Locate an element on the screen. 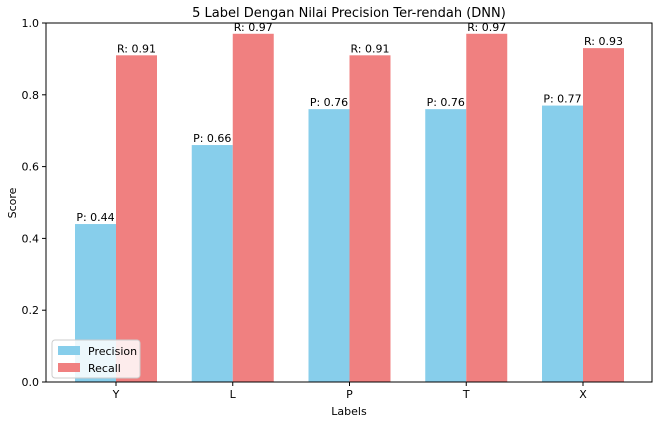 The height and width of the screenshot is (424, 658). bar-recall-p is located at coordinates (370, 219).